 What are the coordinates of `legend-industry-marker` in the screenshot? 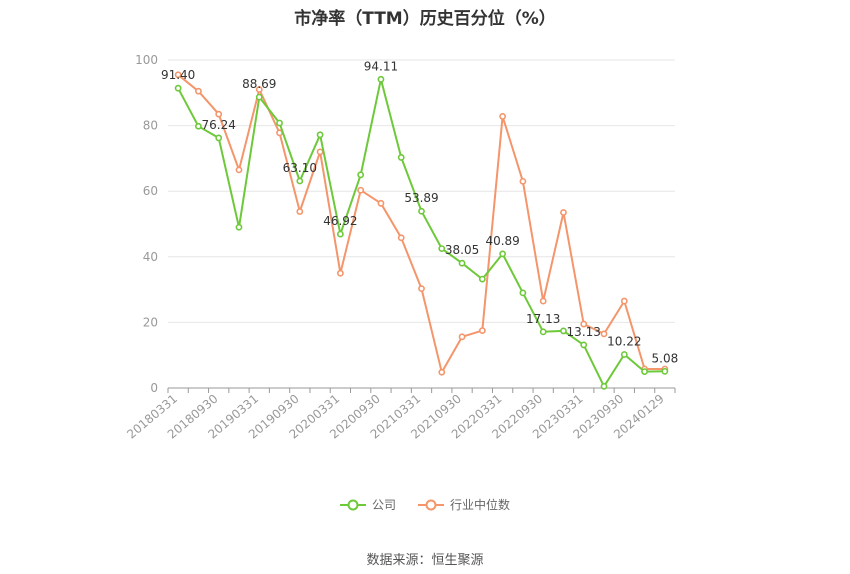 It's located at (431, 504).